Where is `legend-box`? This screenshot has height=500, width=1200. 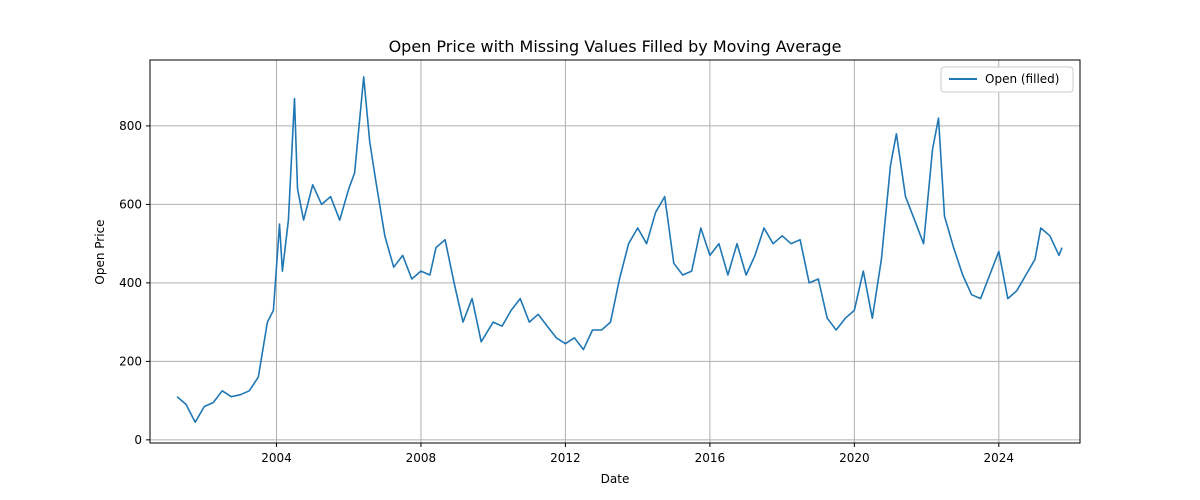
legend-box is located at coordinates (1007, 79).